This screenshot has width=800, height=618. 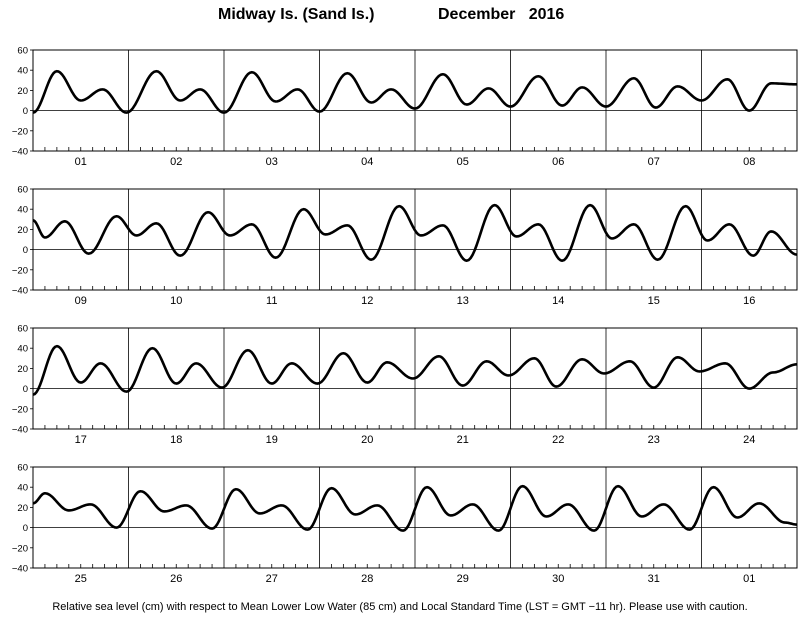 What do you see at coordinates (400, 17) in the screenshot?
I see `chart-title: Midway Is. (Sand Is.) December 2016` at bounding box center [400, 17].